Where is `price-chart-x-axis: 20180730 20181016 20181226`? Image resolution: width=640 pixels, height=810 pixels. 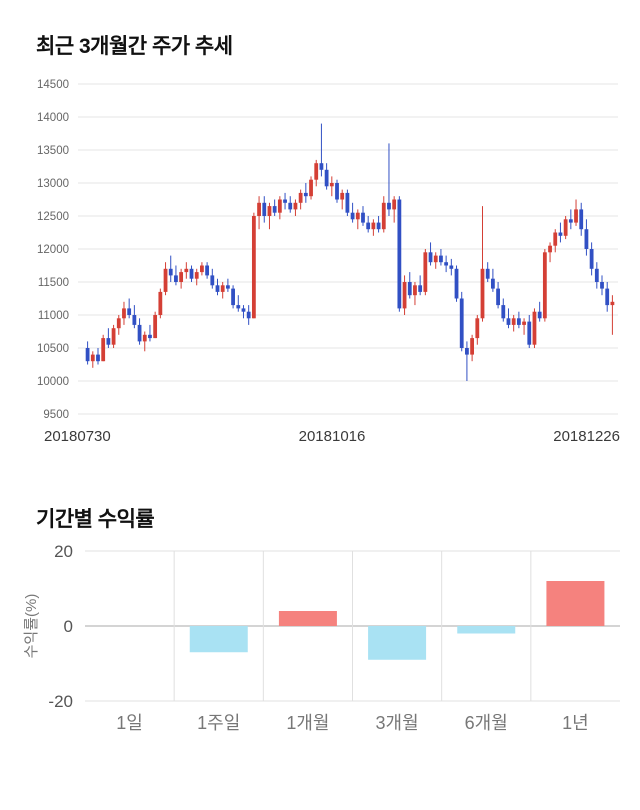
price-chart-x-axis: 20180730 20181016 20181226 is located at coordinates (320, 435).